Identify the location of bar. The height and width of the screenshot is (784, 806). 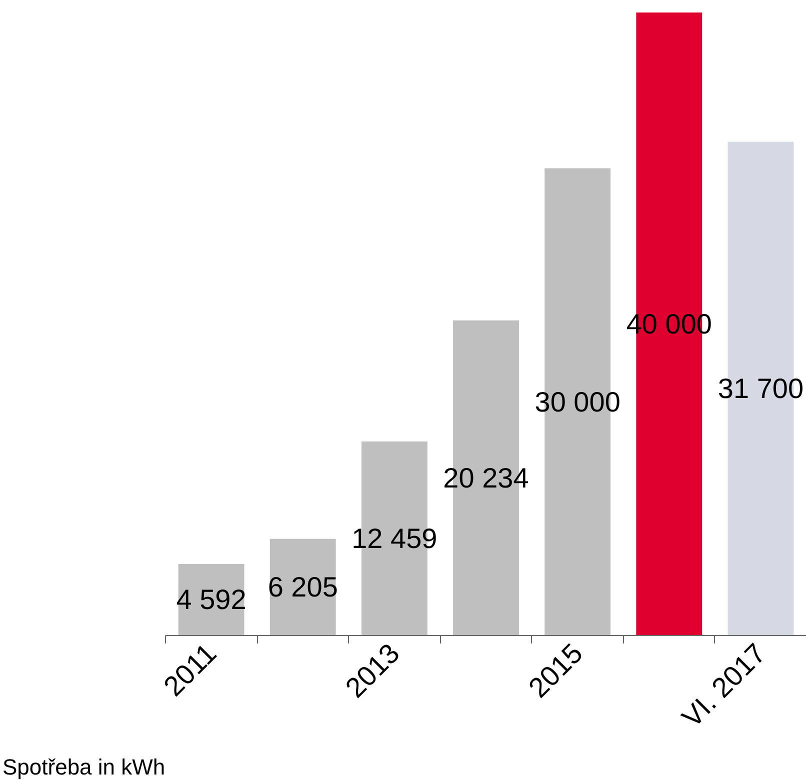
(303, 587).